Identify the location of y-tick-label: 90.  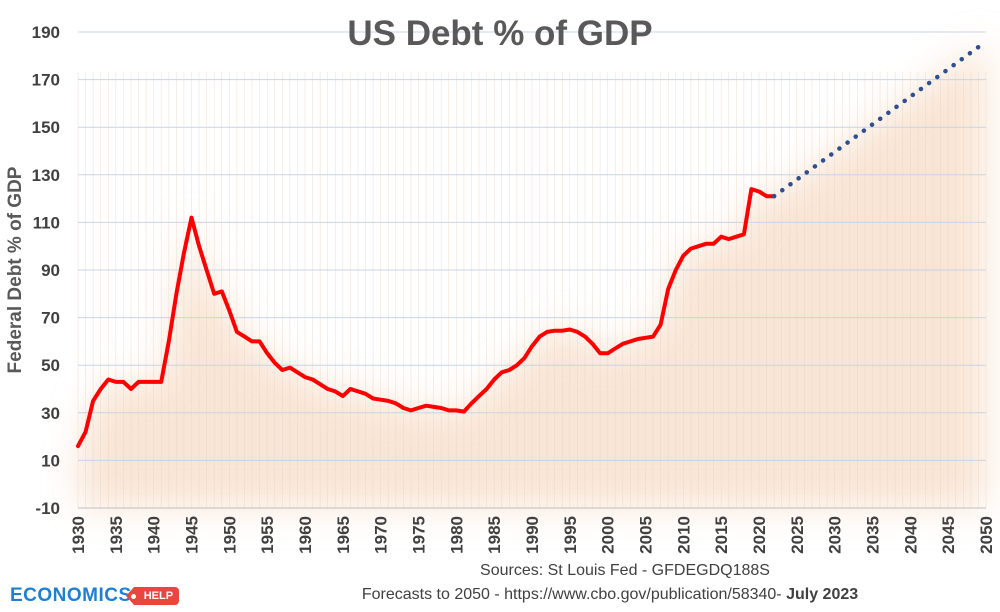
(50, 270).